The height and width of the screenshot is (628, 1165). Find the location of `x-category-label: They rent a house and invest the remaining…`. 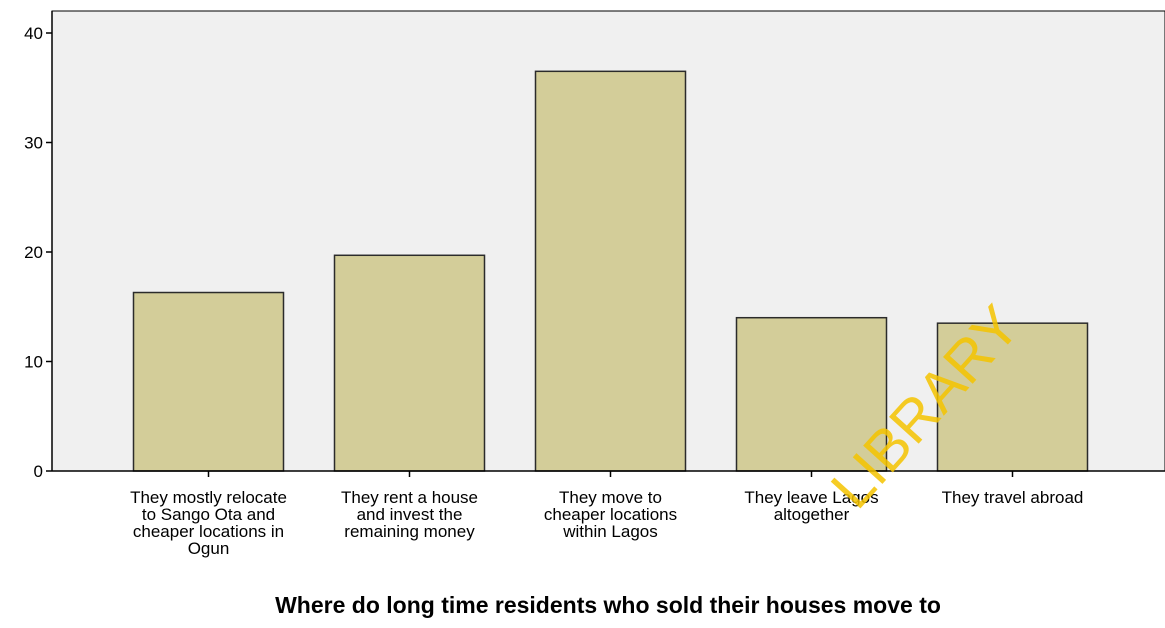

x-category-label: They rent a house and invest the remaining… is located at coordinates (409, 514).